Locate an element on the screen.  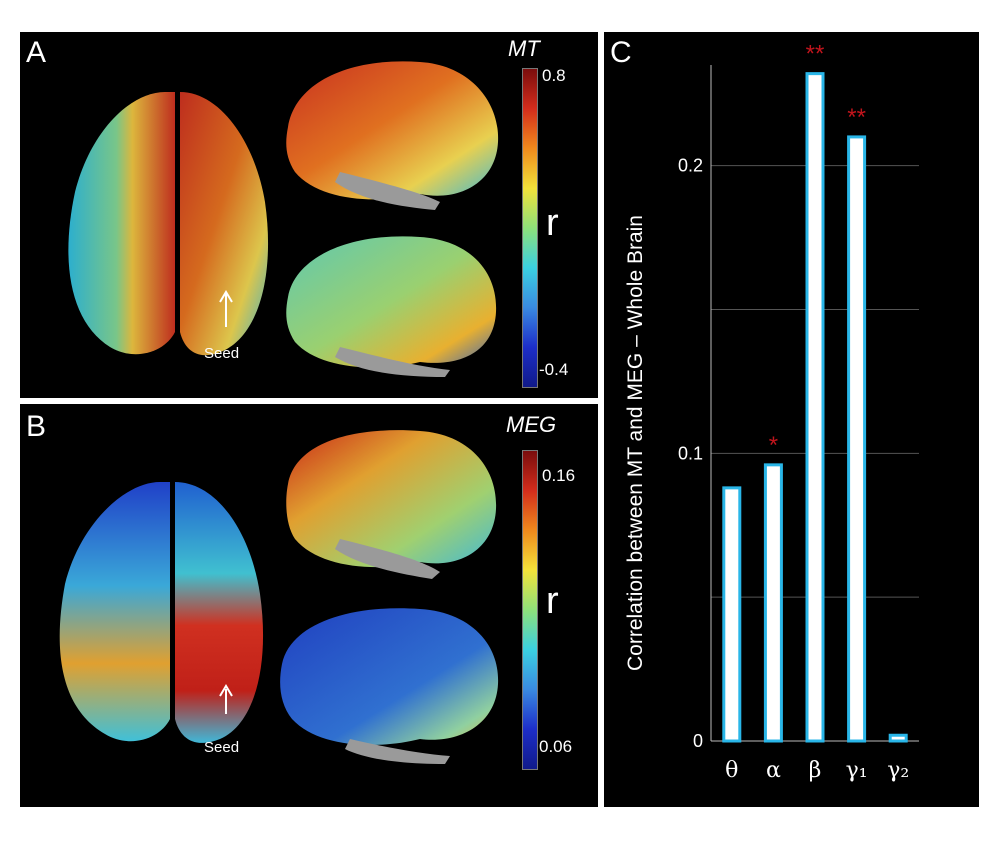
brain-top-right-hemisphere is located at coordinates (224, 224).